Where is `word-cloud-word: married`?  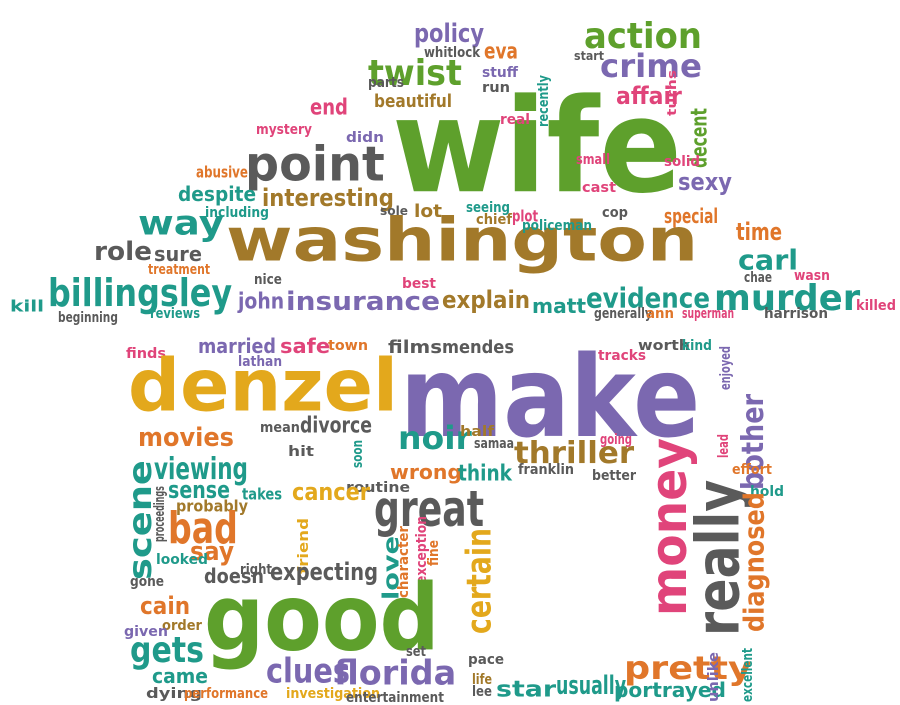 word-cloud-word: married is located at coordinates (237, 346).